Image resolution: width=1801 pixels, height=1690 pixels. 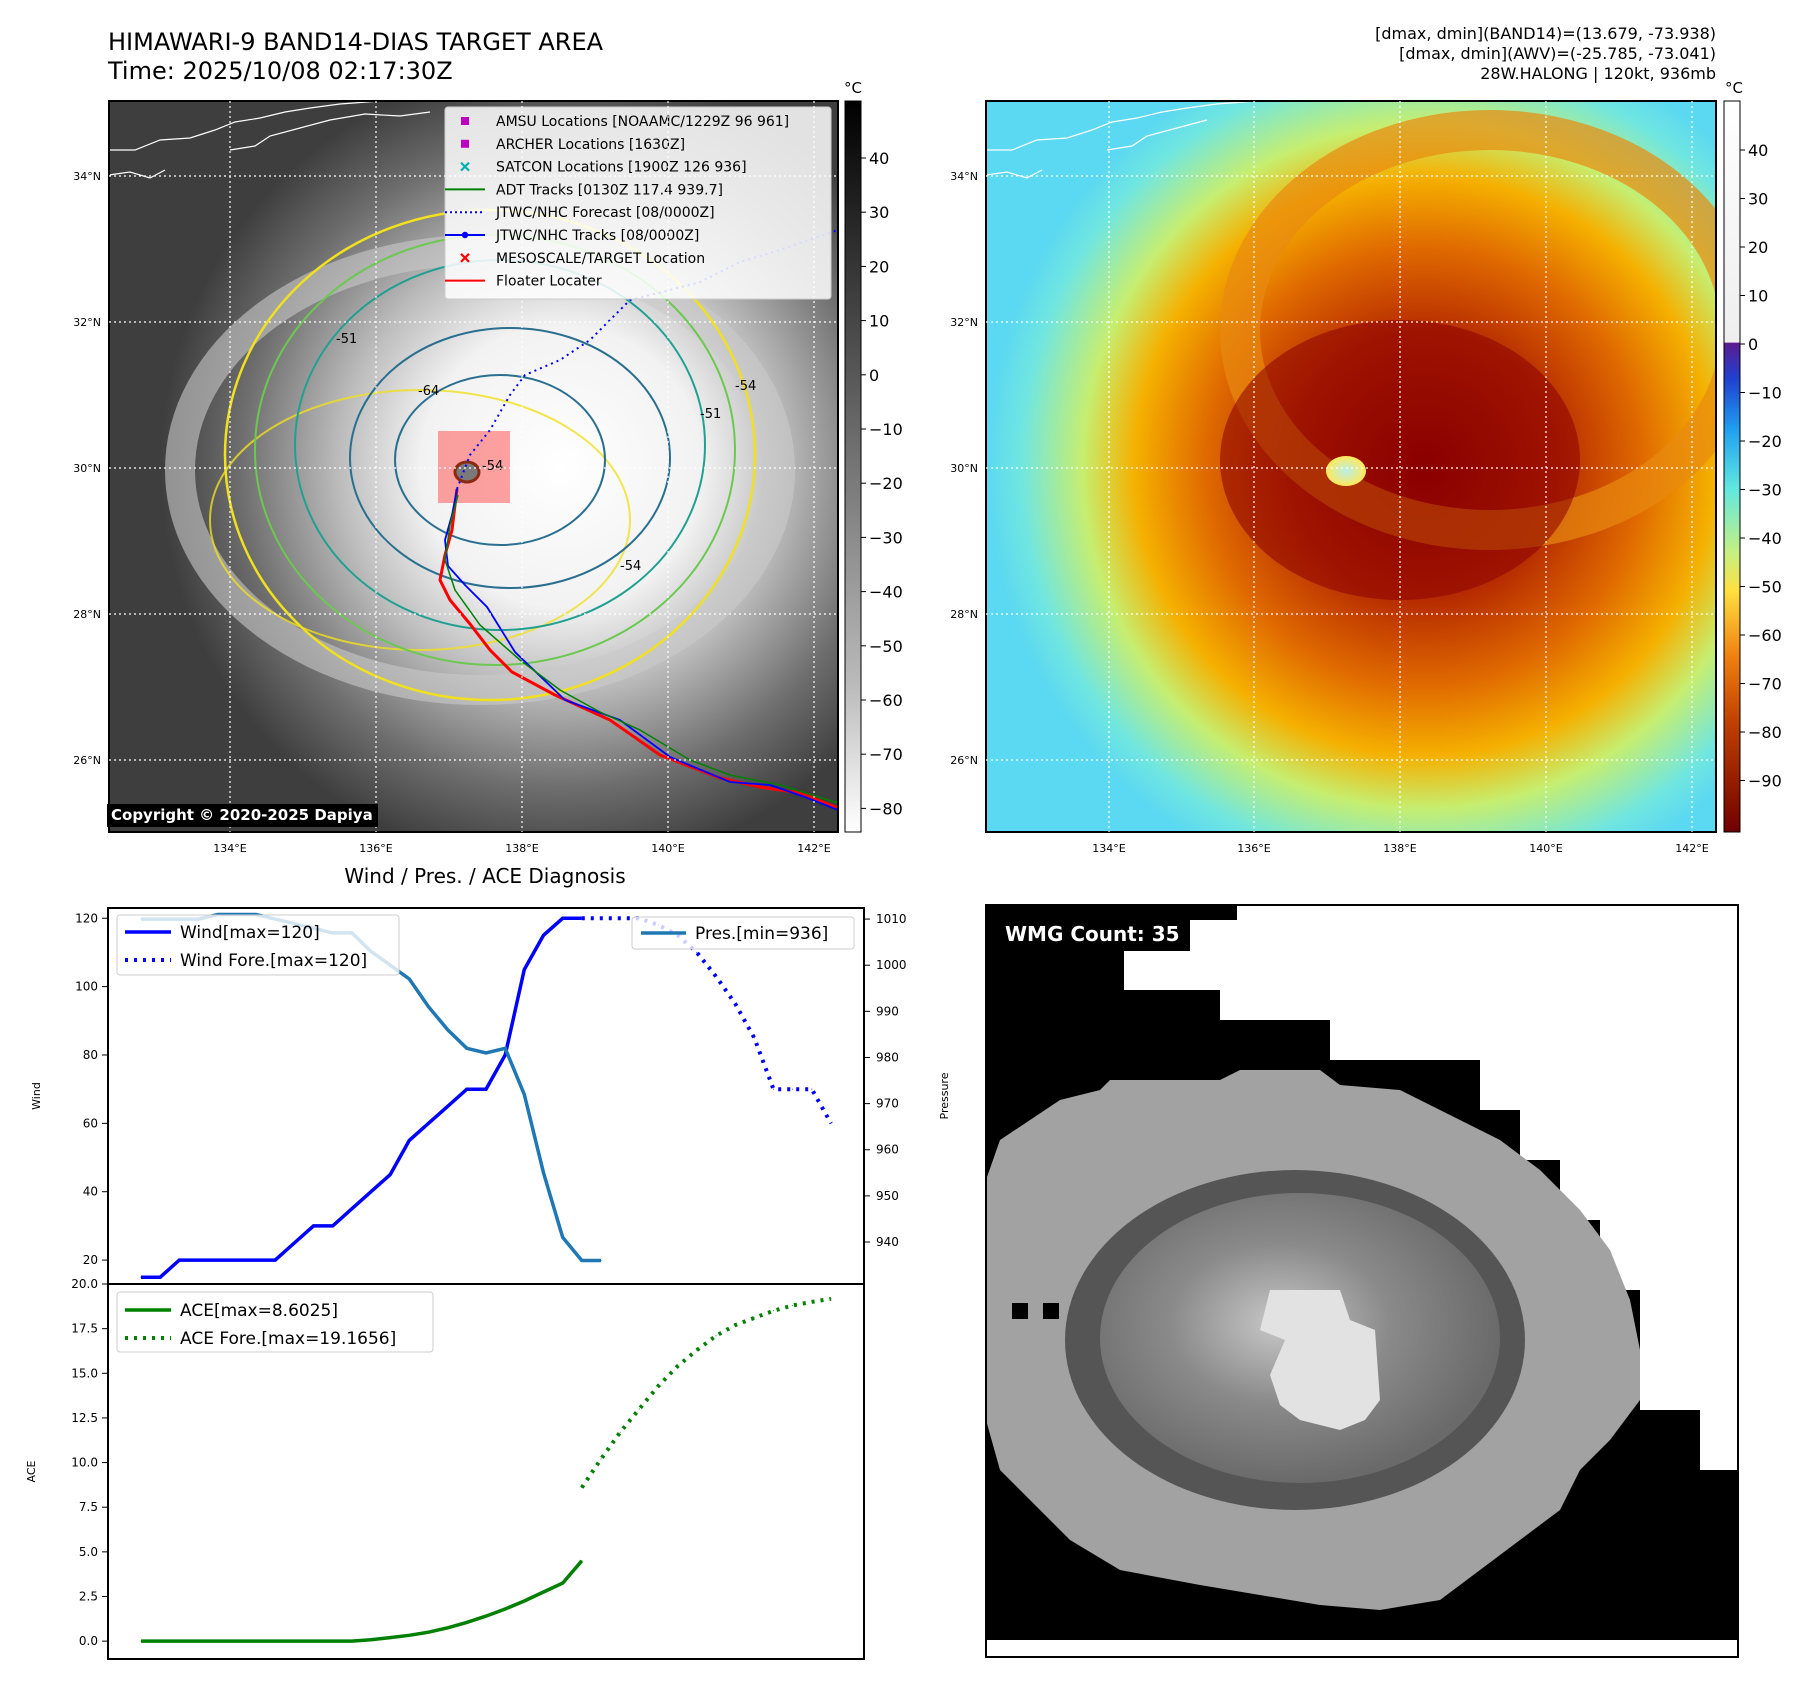 What do you see at coordinates (1765, 684) in the screenshot?
I see `colorbar-tick-label: −70` at bounding box center [1765, 684].